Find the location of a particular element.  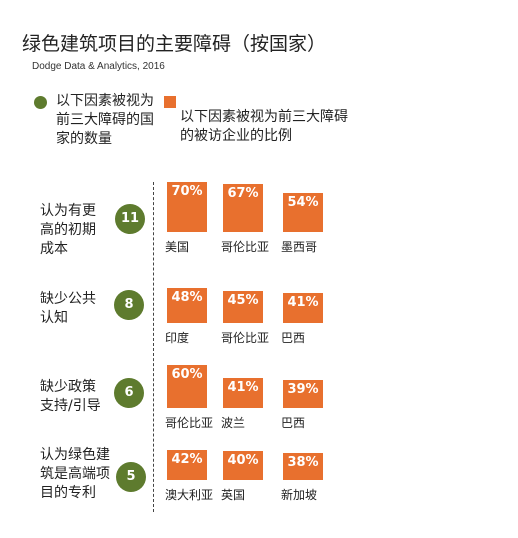

chart-title: 绿色建筑项目的主要障碍（按国家） is located at coordinates (174, 44).